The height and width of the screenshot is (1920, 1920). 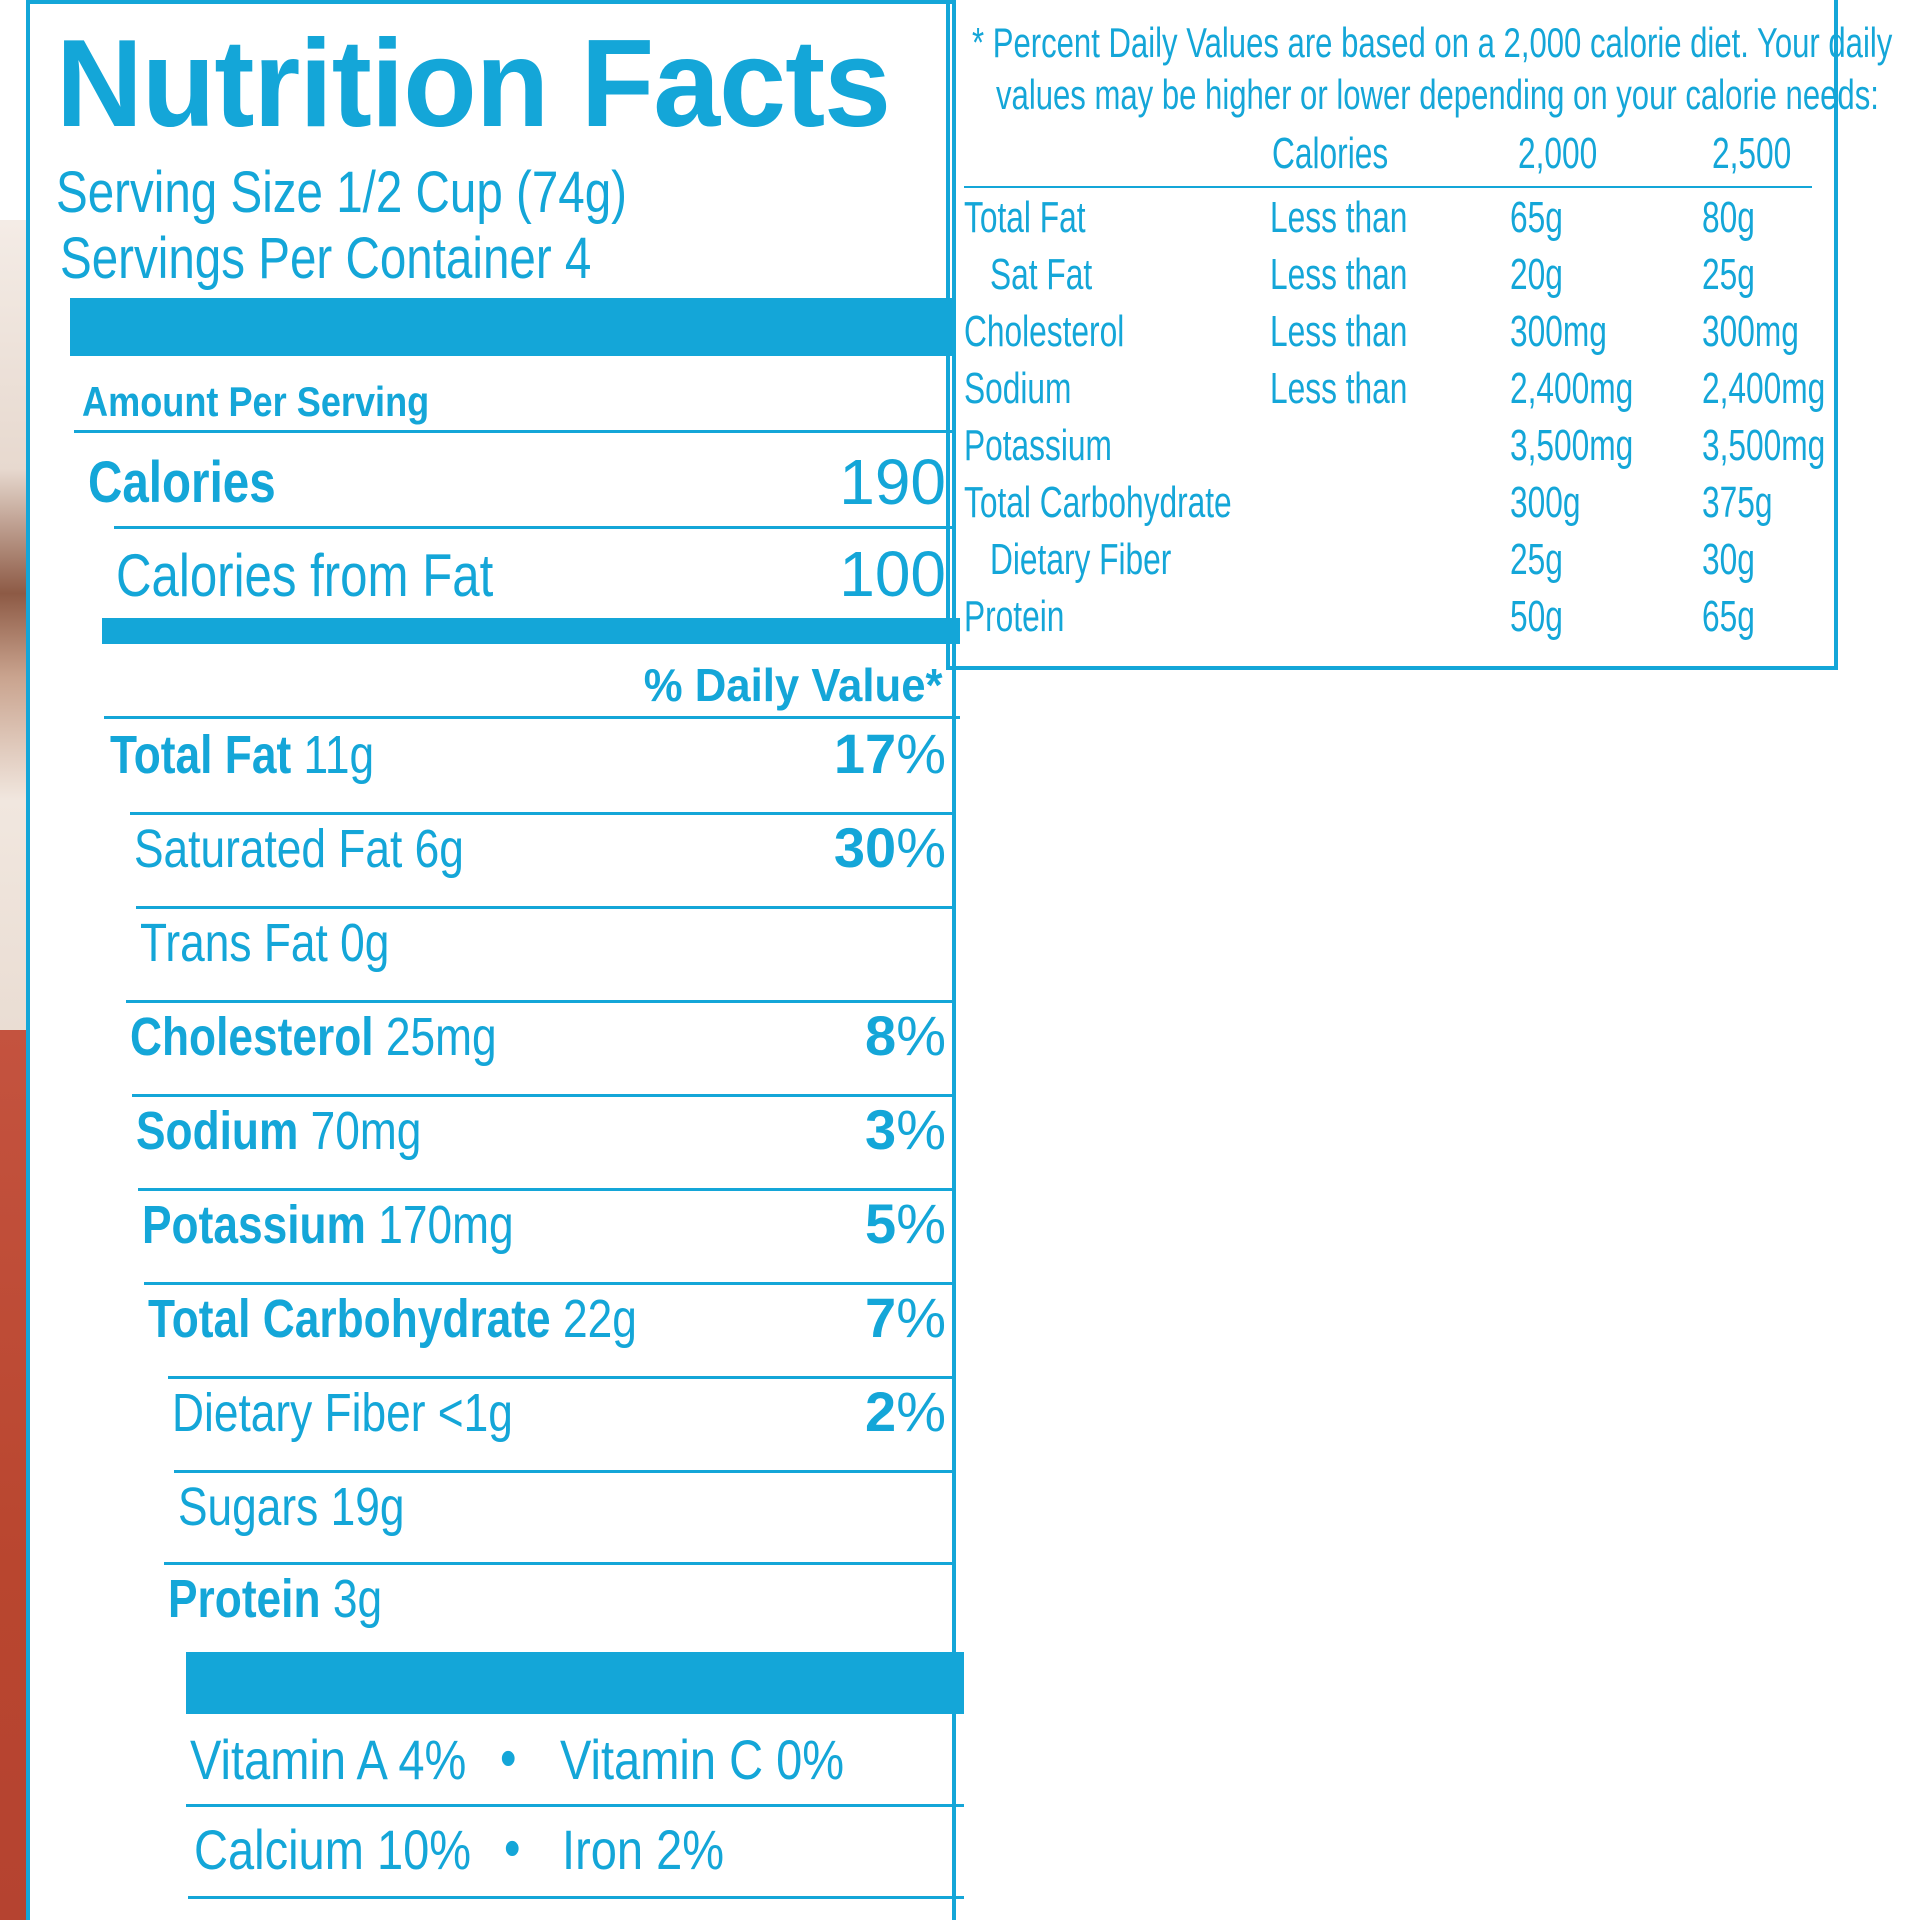 What do you see at coordinates (1536, 217) in the screenshot?
I see `footnote-cell-v2000: 65g` at bounding box center [1536, 217].